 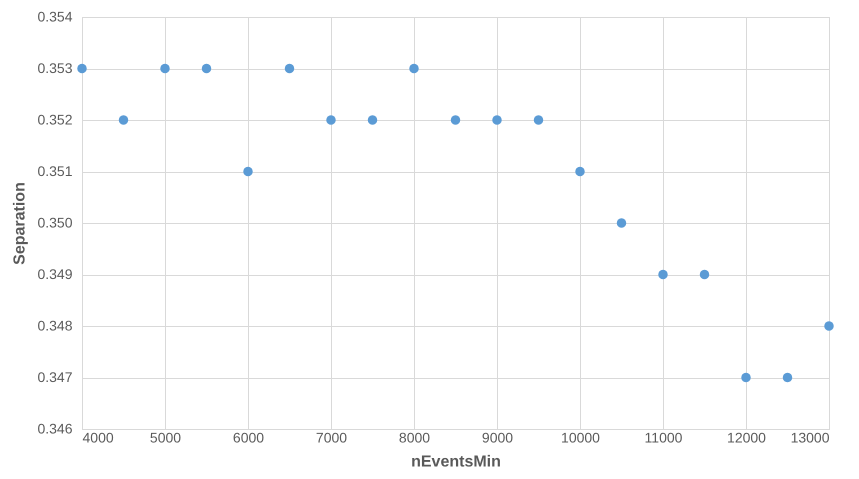 I want to click on x-tick-label: 11000, so click(x=663, y=438).